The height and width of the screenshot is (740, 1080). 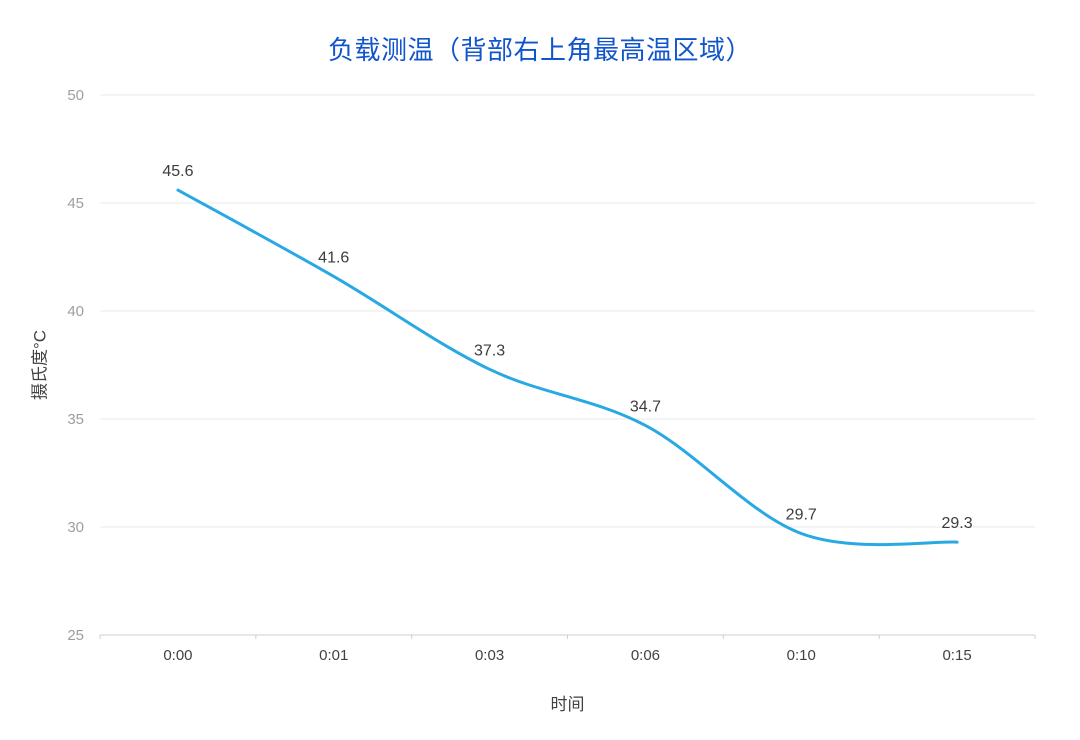 What do you see at coordinates (567, 704) in the screenshot?
I see `x-axis-title: 时间` at bounding box center [567, 704].